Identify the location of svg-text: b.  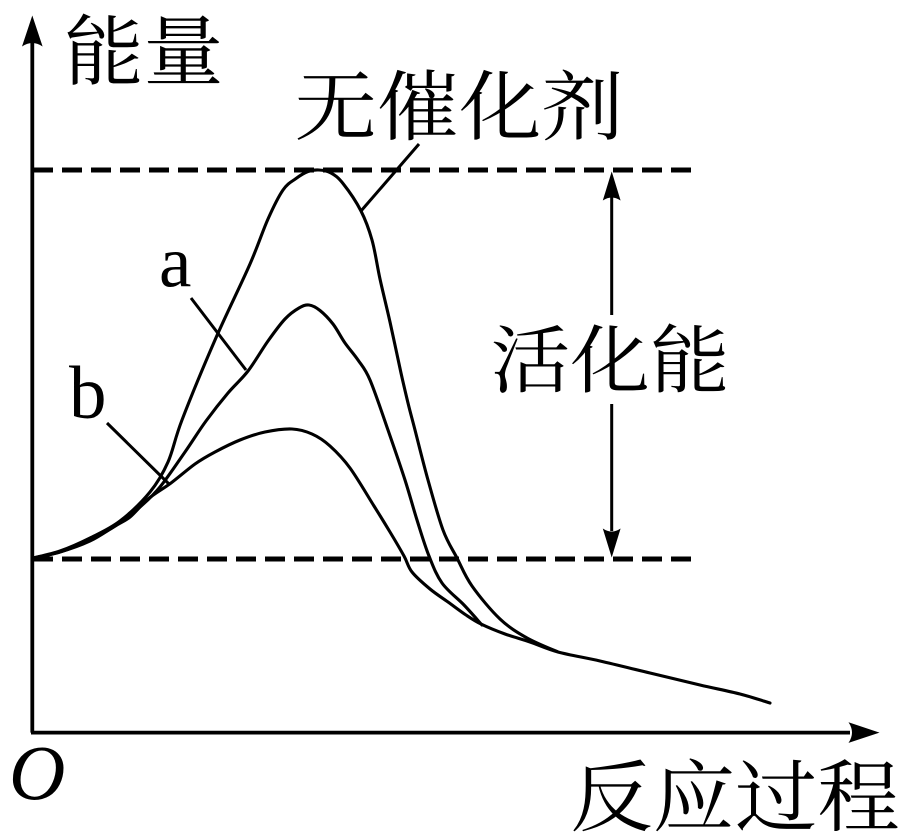
(88, 393).